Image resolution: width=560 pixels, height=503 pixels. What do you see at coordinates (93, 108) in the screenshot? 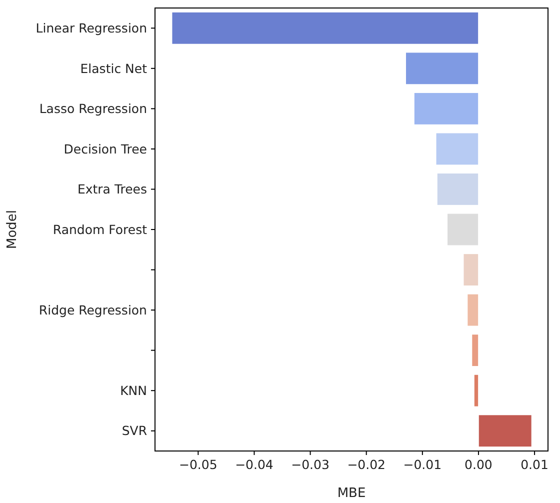
I see `y-tick-label: Lasso Regression` at bounding box center [93, 108].